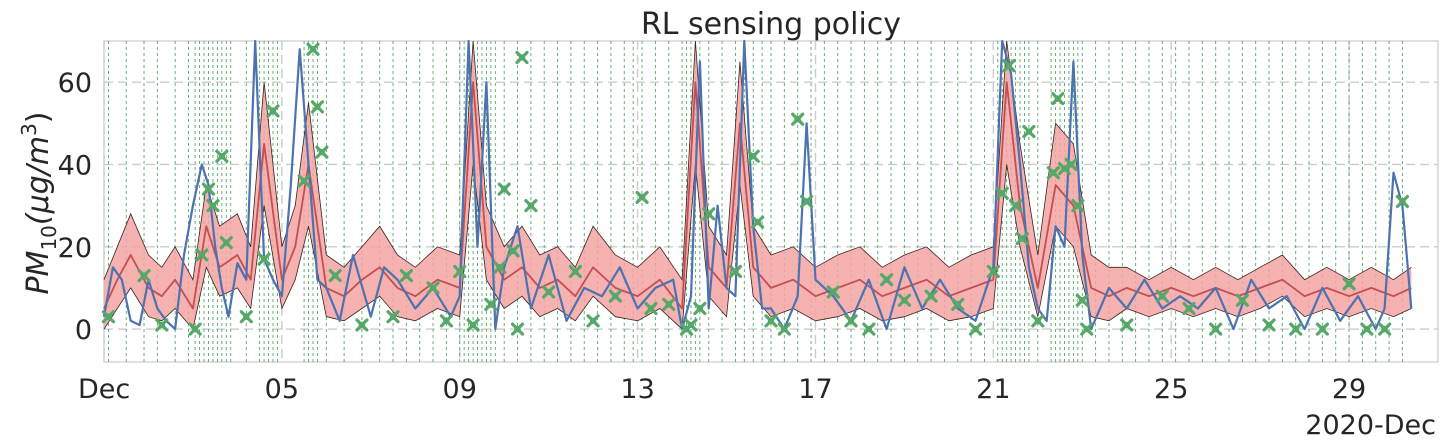 The width and height of the screenshot is (1448, 447). I want to click on x-tick-label: 21, so click(993, 389).